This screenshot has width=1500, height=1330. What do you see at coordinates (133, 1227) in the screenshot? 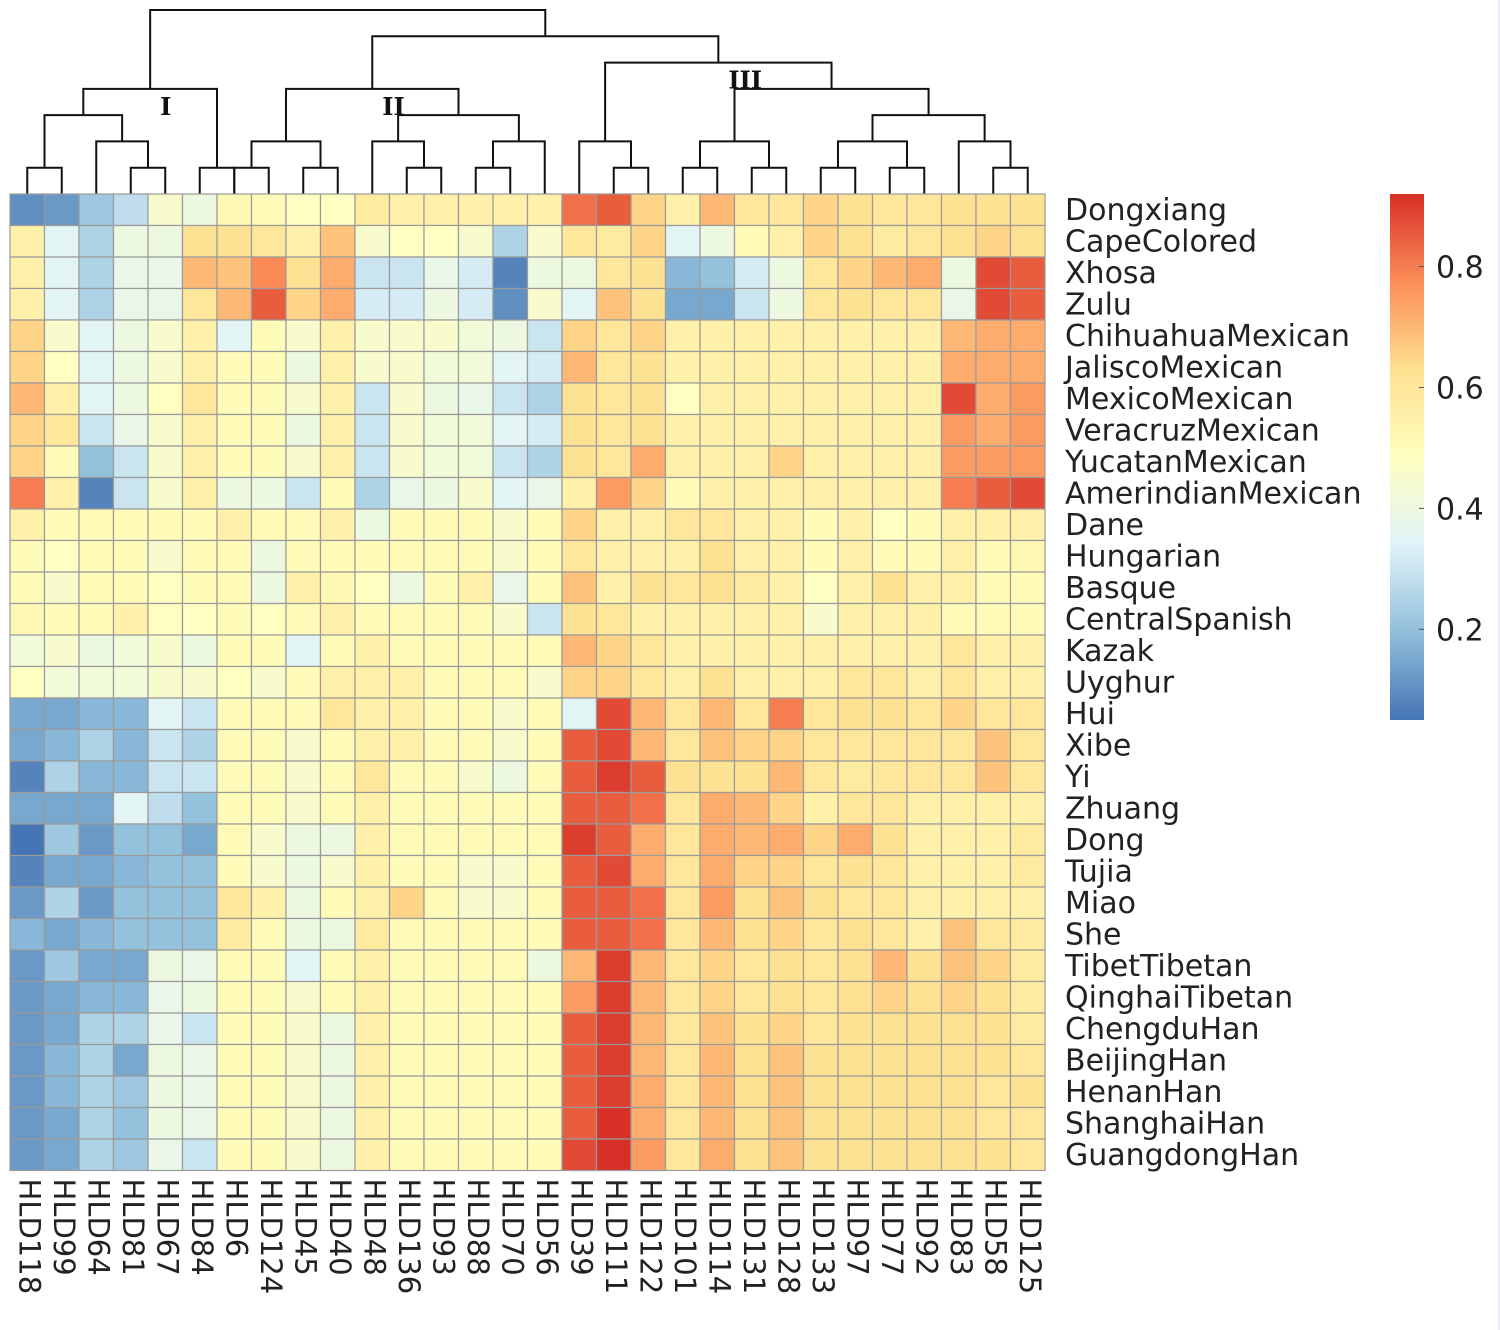
I see `column-label: HLD81` at bounding box center [133, 1227].